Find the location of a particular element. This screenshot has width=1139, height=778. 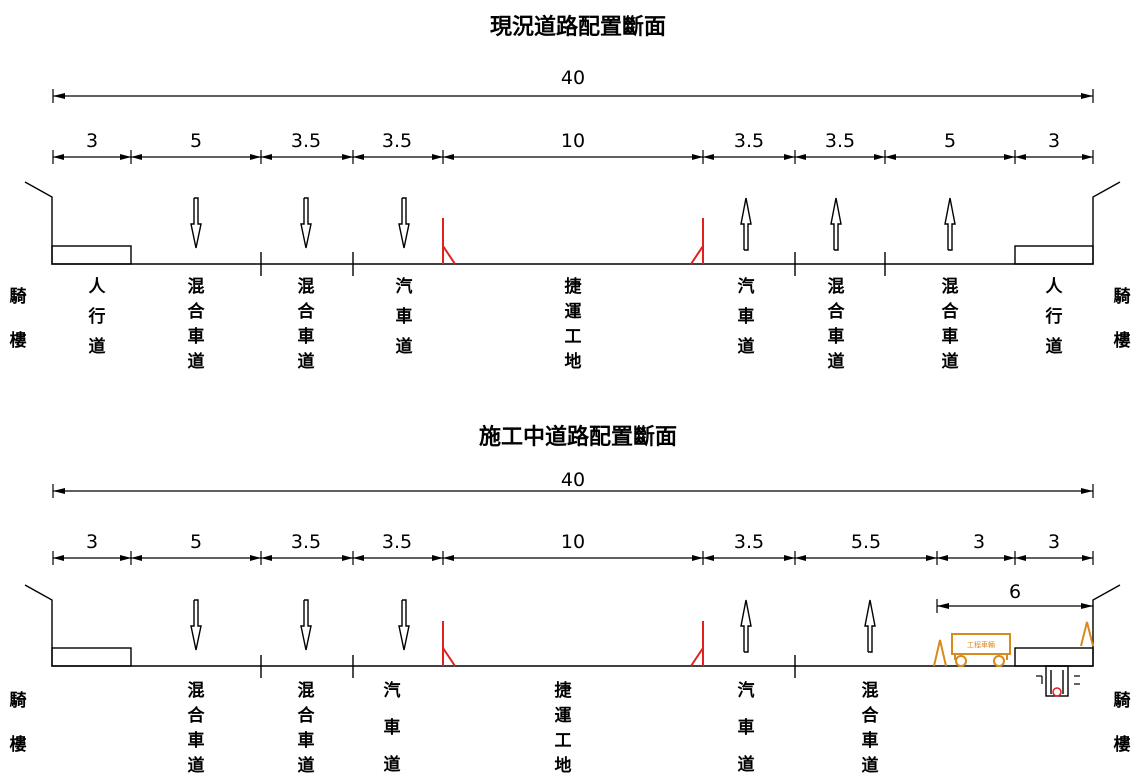

lane-label-char: 捷 is located at coordinates (574, 286).